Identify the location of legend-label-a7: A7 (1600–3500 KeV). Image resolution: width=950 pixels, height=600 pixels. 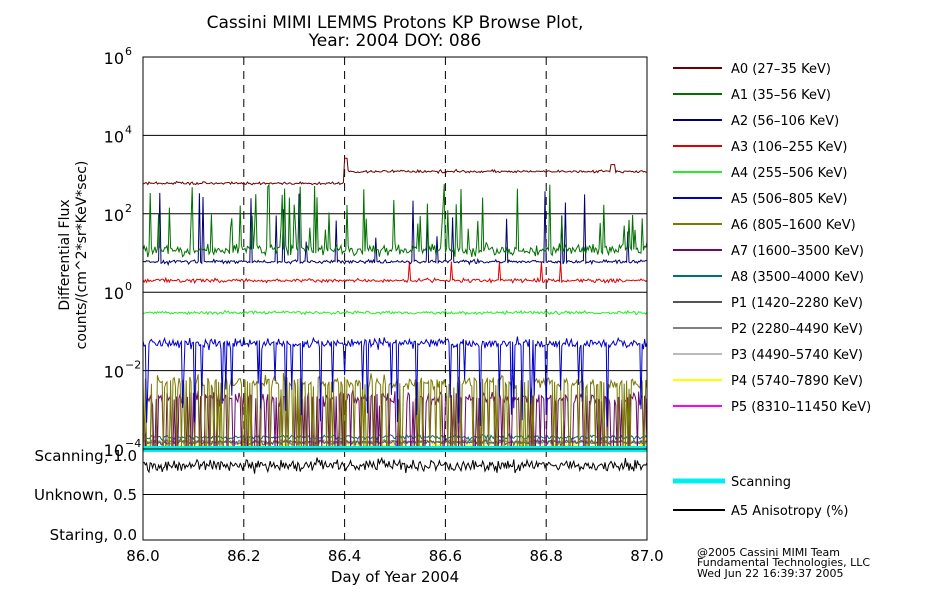
(797, 251).